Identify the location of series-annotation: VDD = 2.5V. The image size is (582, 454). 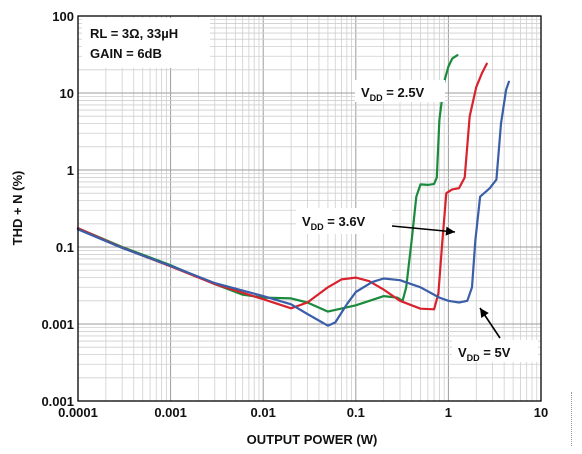
(400, 91).